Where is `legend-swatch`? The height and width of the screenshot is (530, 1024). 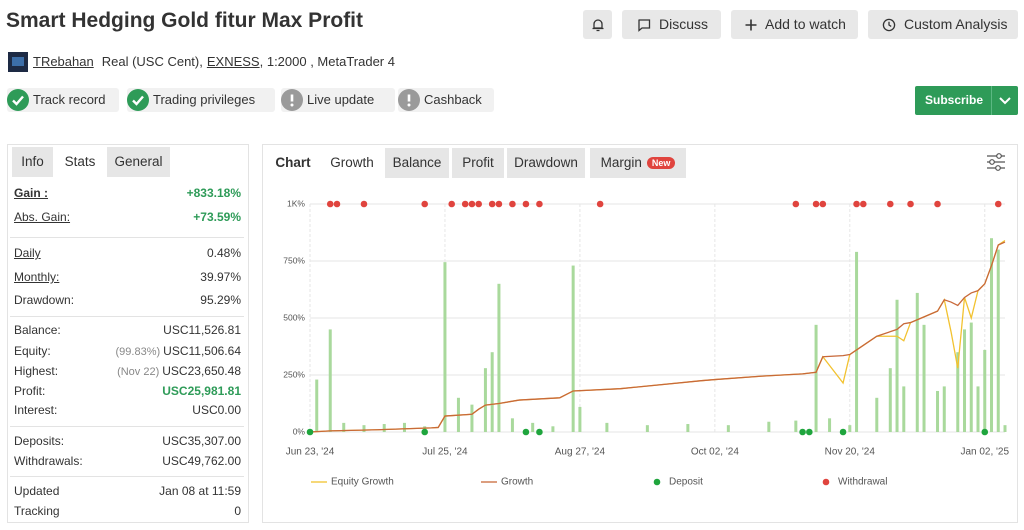 legend-swatch is located at coordinates (657, 482).